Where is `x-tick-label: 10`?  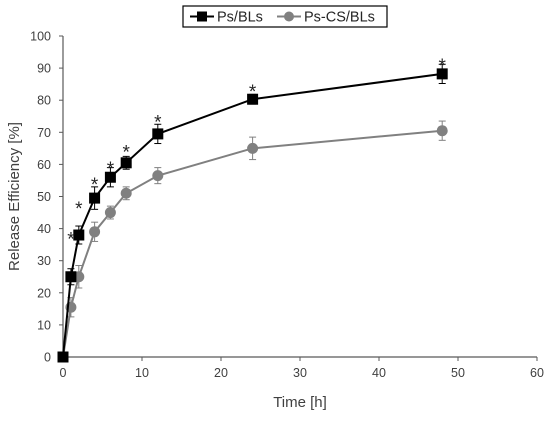
x-tick-label: 10 is located at coordinates (142, 373).